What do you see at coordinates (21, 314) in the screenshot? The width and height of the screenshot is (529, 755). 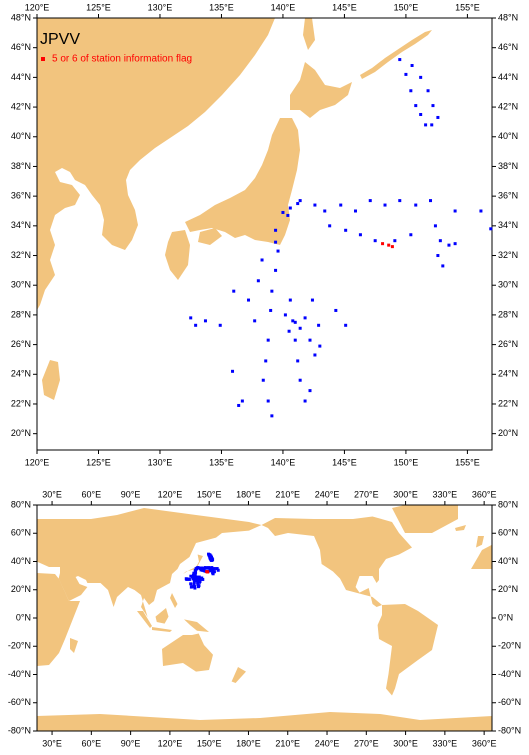 I see `y-tick-label: 28°N` at bounding box center [21, 314].